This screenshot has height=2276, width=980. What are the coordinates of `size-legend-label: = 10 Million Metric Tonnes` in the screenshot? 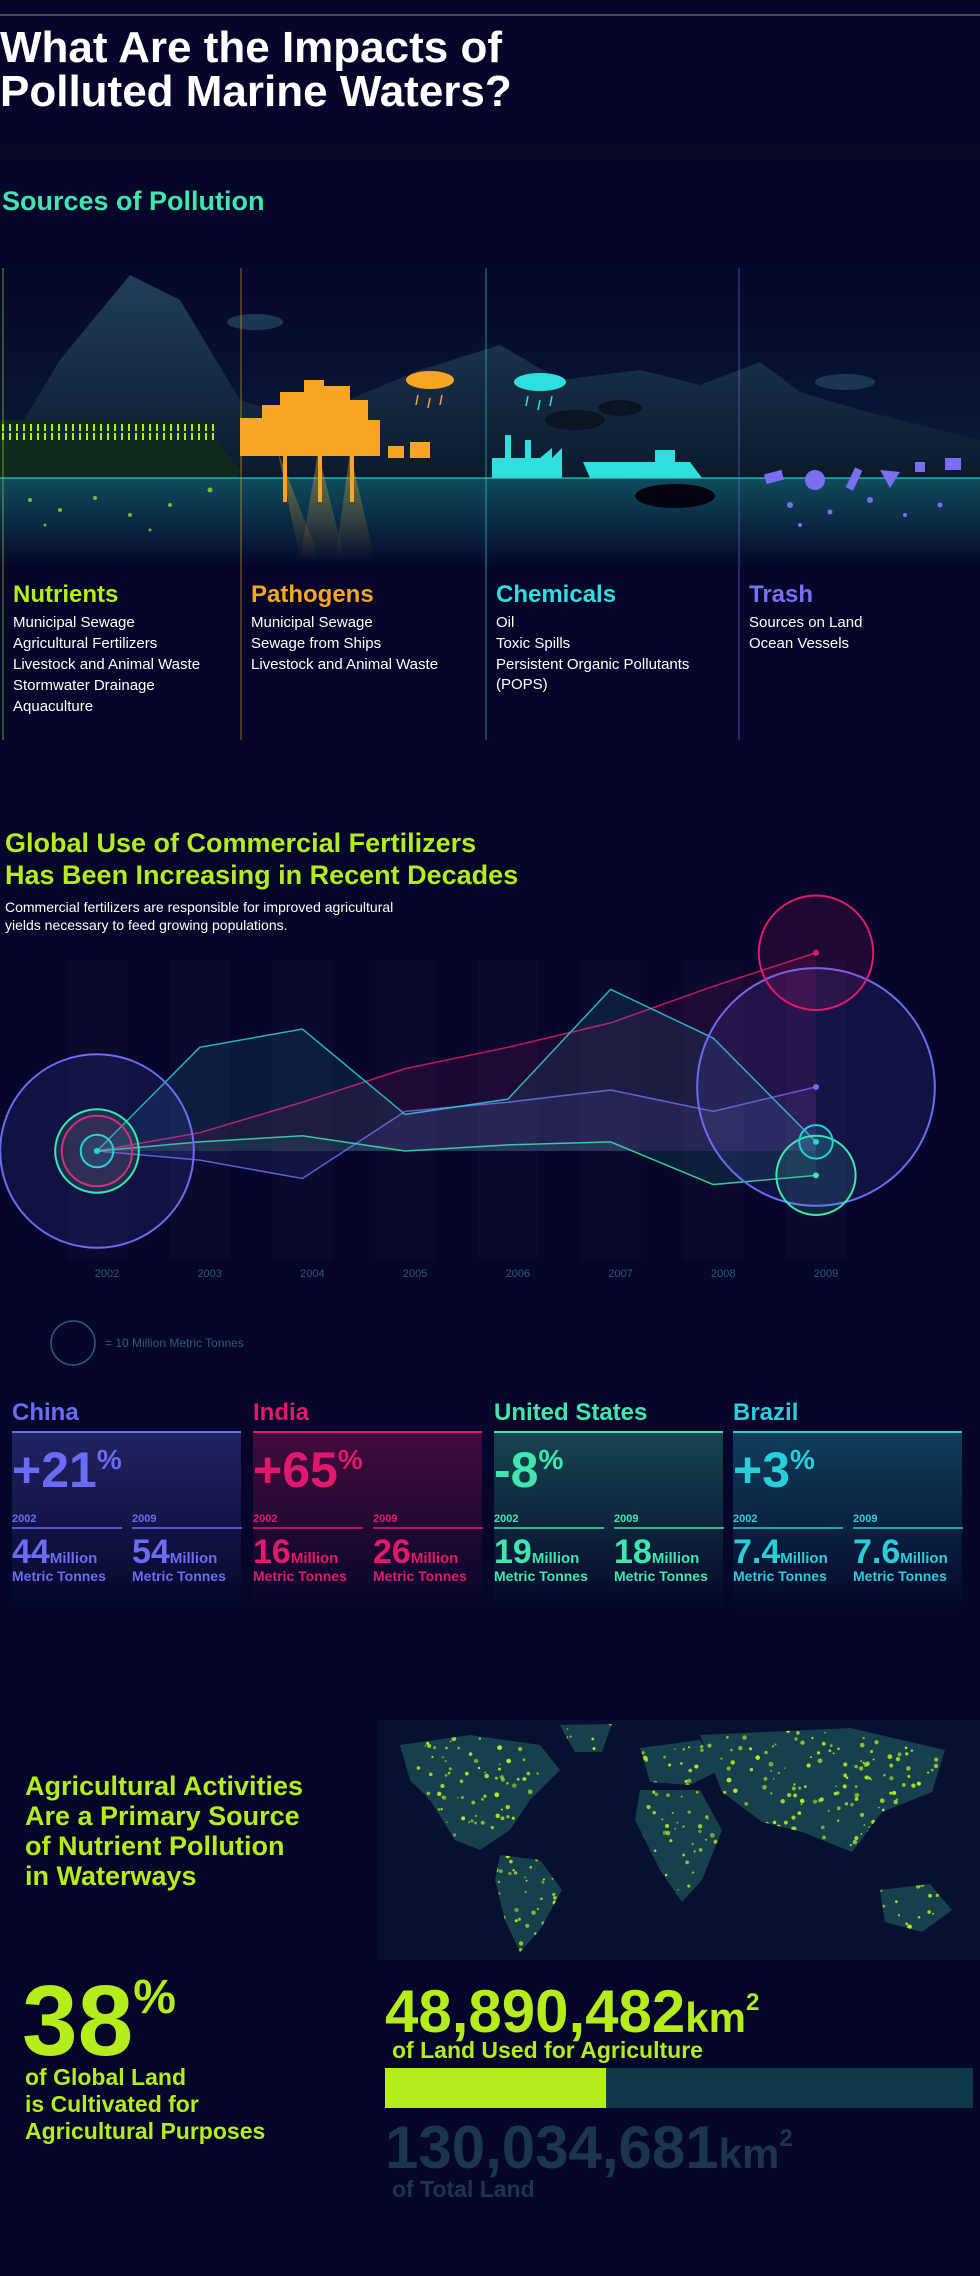 It's located at (174, 1343).